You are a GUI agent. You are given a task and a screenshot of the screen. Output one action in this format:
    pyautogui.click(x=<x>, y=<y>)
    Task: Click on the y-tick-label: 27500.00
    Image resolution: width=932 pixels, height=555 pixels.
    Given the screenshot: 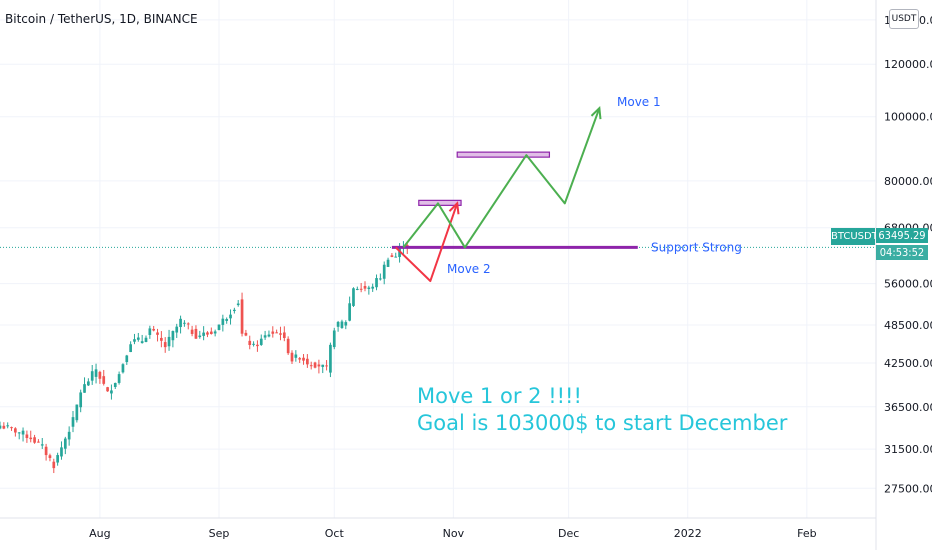 What is the action you would take?
    pyautogui.click(x=908, y=488)
    